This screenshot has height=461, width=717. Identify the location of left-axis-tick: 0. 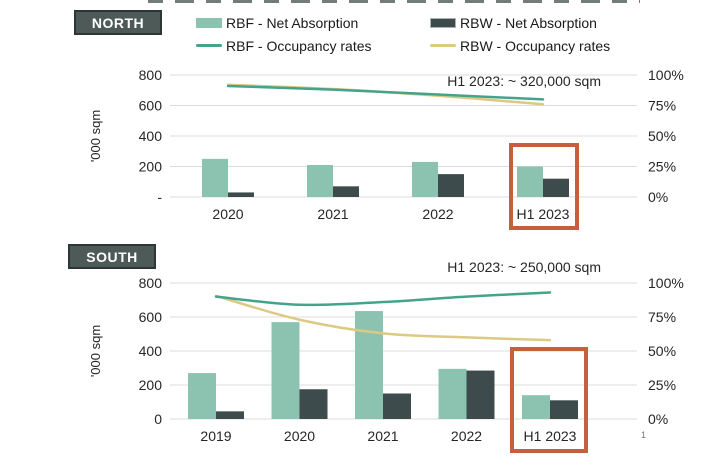
(158, 419).